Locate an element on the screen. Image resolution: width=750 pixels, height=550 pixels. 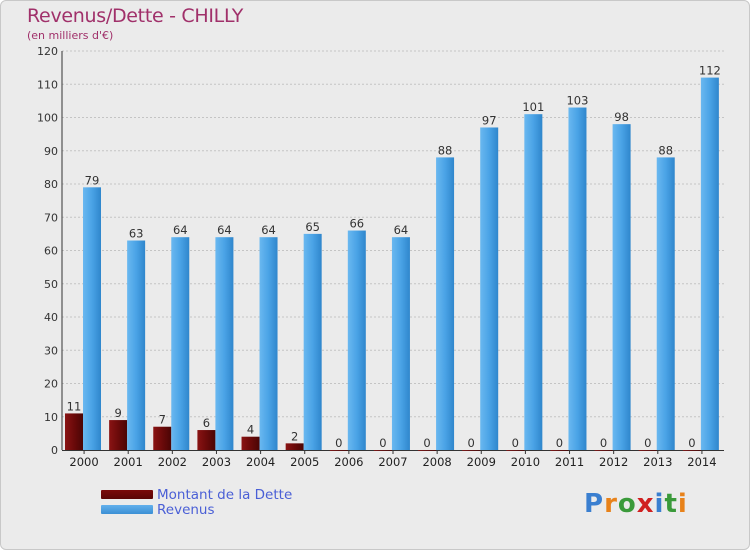
logo-letter: P is located at coordinates (594, 504).